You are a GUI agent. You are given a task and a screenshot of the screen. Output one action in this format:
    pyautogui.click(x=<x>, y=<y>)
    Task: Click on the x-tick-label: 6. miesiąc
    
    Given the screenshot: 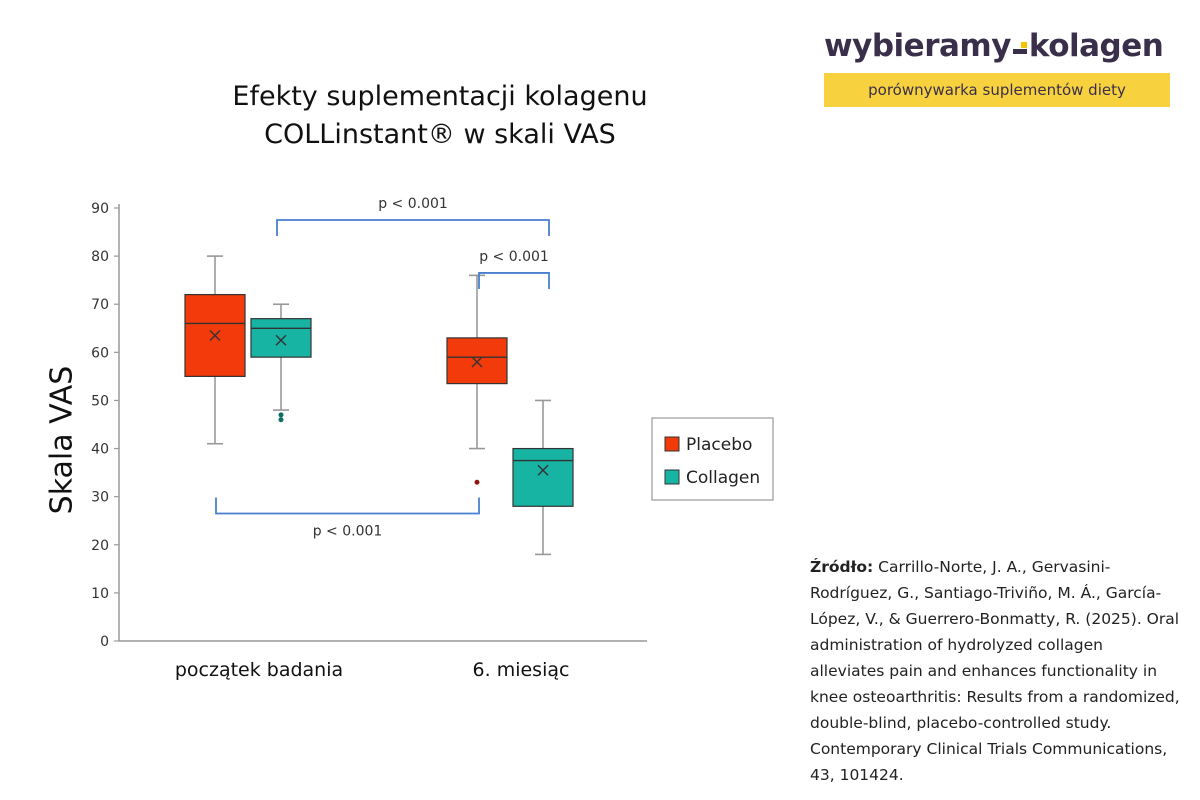 What is the action you would take?
    pyautogui.click(x=521, y=670)
    